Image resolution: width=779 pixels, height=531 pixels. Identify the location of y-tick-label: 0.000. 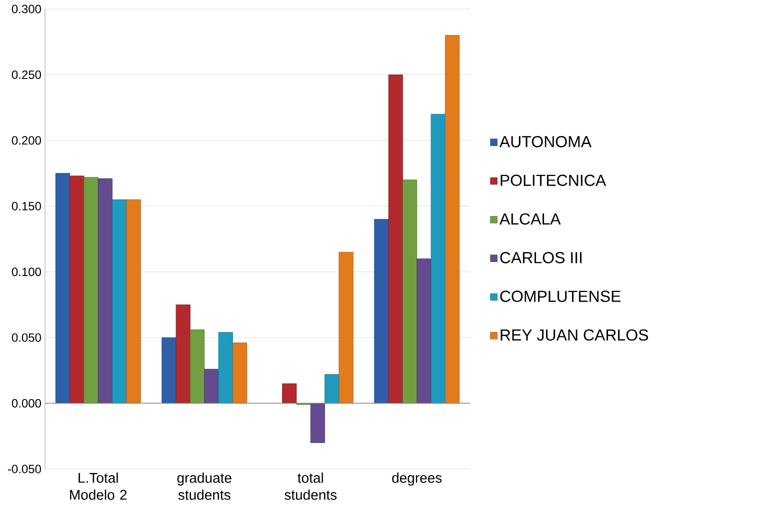
(26, 403).